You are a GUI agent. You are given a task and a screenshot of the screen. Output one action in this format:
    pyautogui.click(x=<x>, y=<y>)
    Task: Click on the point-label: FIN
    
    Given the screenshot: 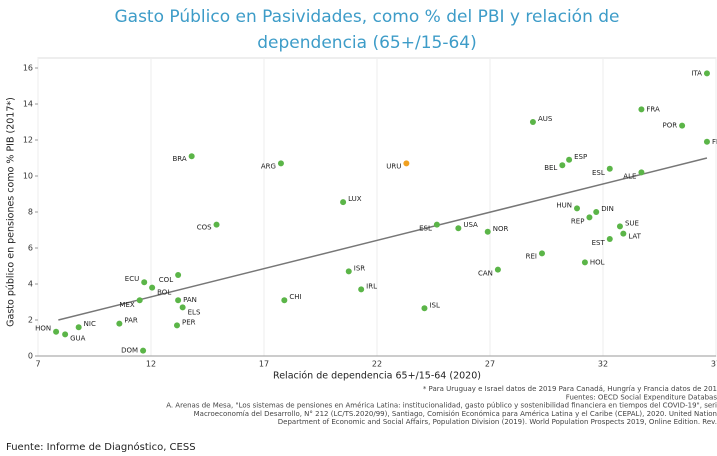 What is the action you would take?
    pyautogui.click(x=714, y=142)
    